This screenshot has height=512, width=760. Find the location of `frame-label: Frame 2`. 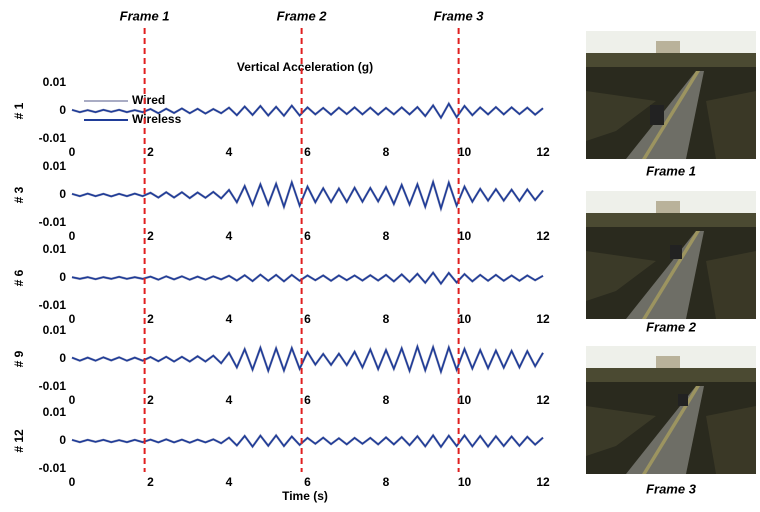

frame-label: Frame 2 is located at coordinates (302, 15).